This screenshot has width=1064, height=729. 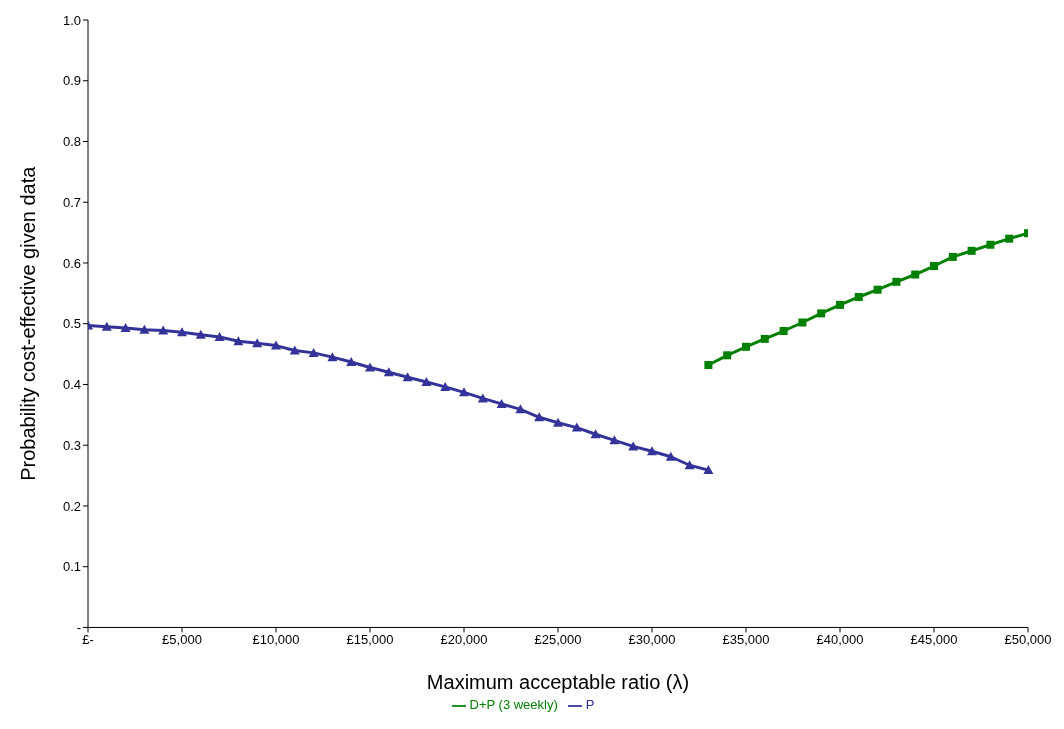 What do you see at coordinates (590, 705) in the screenshot?
I see `legend-label: P` at bounding box center [590, 705].